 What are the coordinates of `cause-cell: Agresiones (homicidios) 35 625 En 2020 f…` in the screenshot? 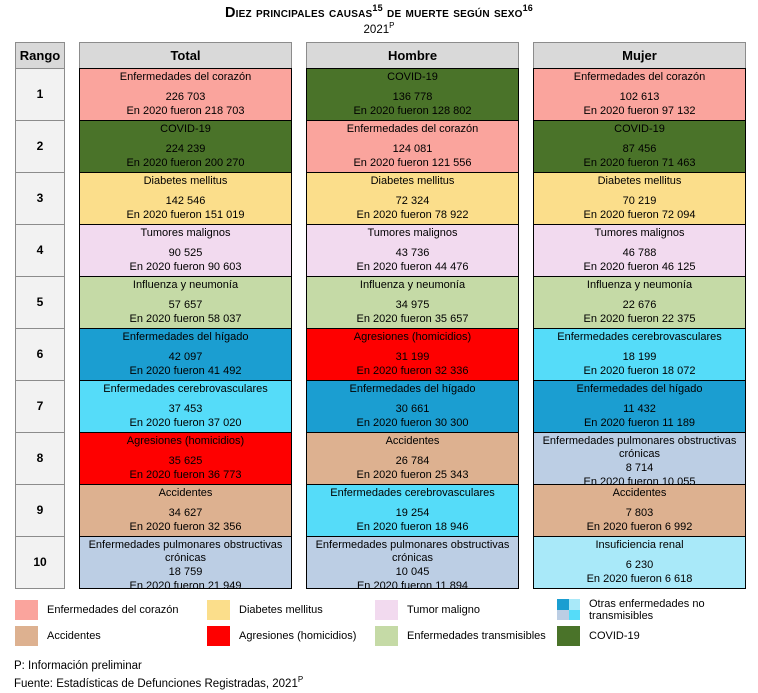 It's located at (185, 458).